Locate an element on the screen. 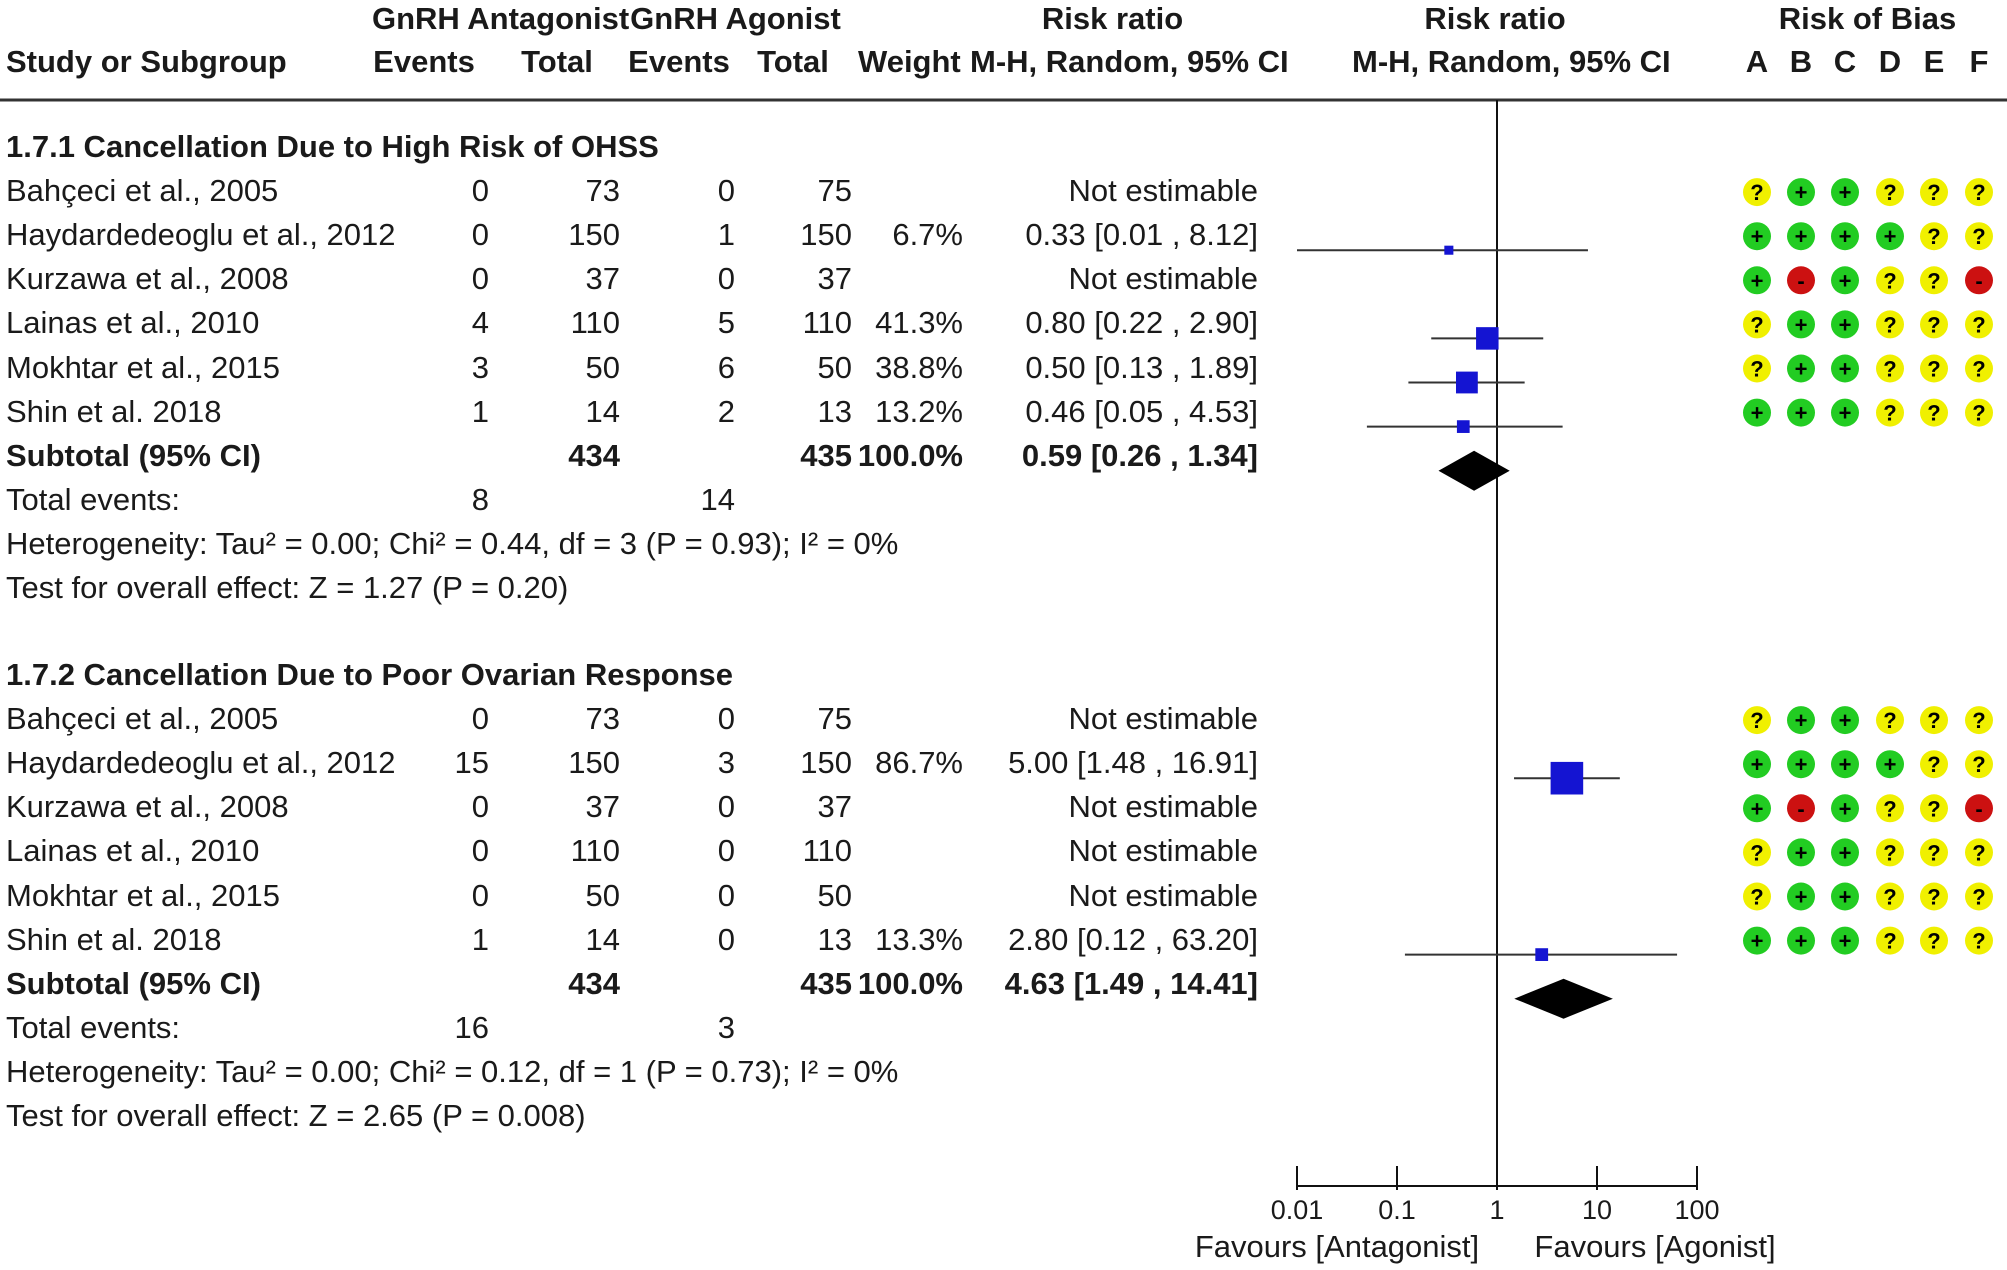 The height and width of the screenshot is (1270, 2007). rob-letter-c: C is located at coordinates (1845, 61).